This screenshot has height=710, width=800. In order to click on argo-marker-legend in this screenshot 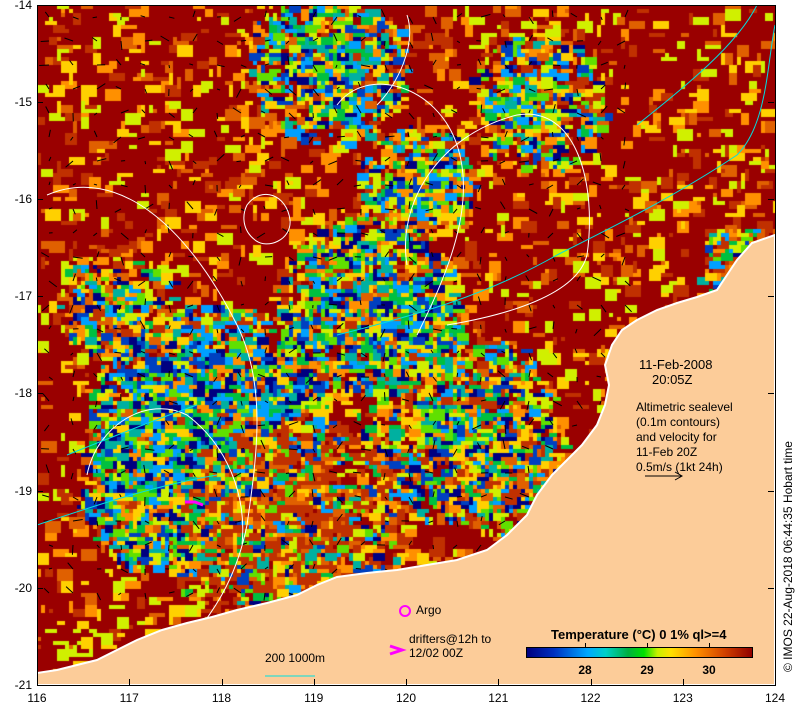, I will do `click(405, 611)`.